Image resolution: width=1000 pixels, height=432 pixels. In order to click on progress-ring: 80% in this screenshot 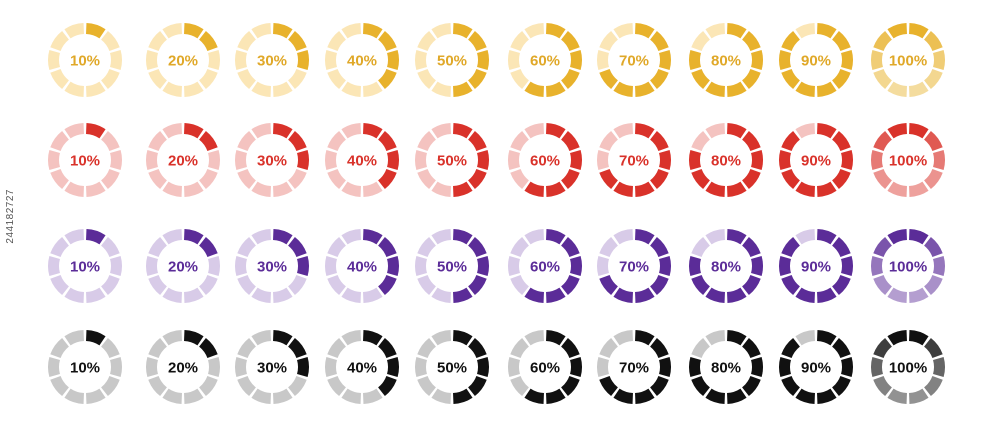, I will do `click(726, 367)`.